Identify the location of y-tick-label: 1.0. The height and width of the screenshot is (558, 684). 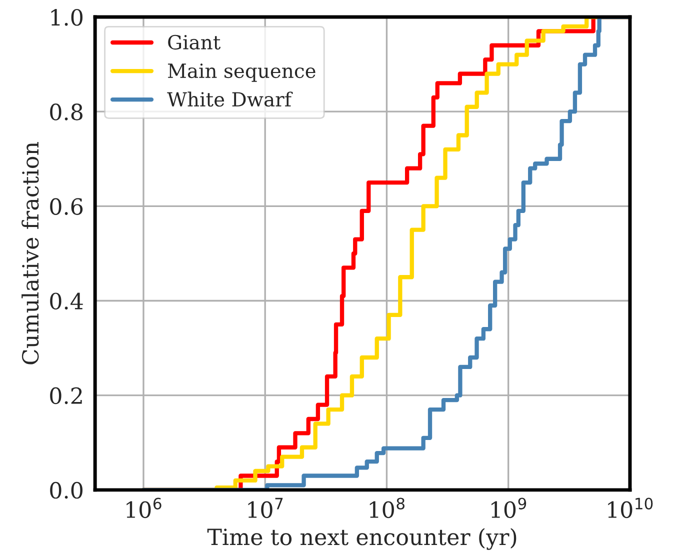
(66, 17).